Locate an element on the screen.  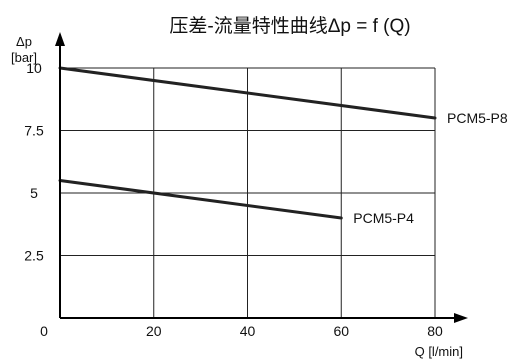
y-axis-label-unit: [bar] is located at coordinates (24, 57).